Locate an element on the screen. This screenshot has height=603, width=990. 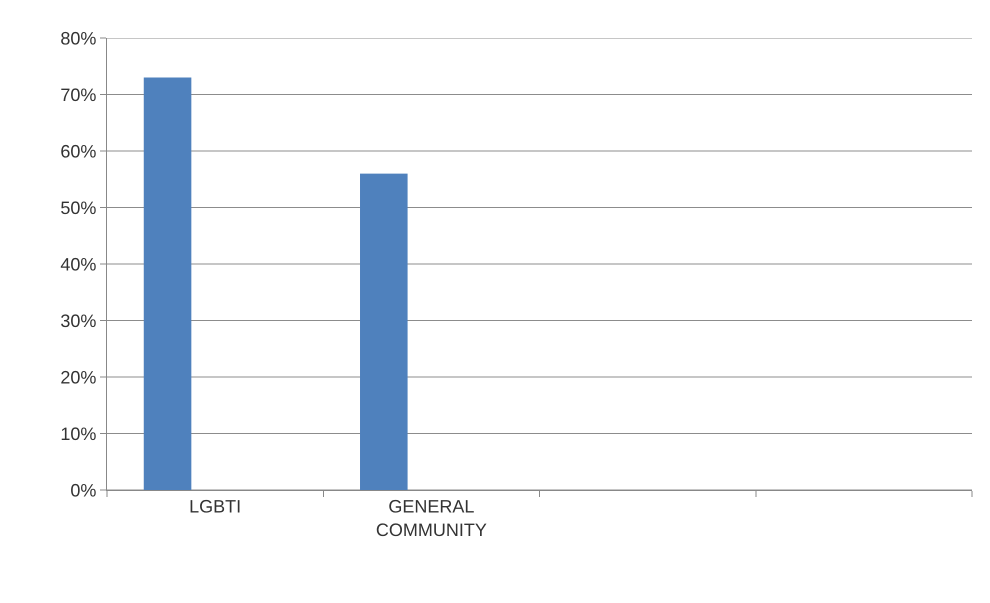
y-tick-label: 80% is located at coordinates (78, 38).